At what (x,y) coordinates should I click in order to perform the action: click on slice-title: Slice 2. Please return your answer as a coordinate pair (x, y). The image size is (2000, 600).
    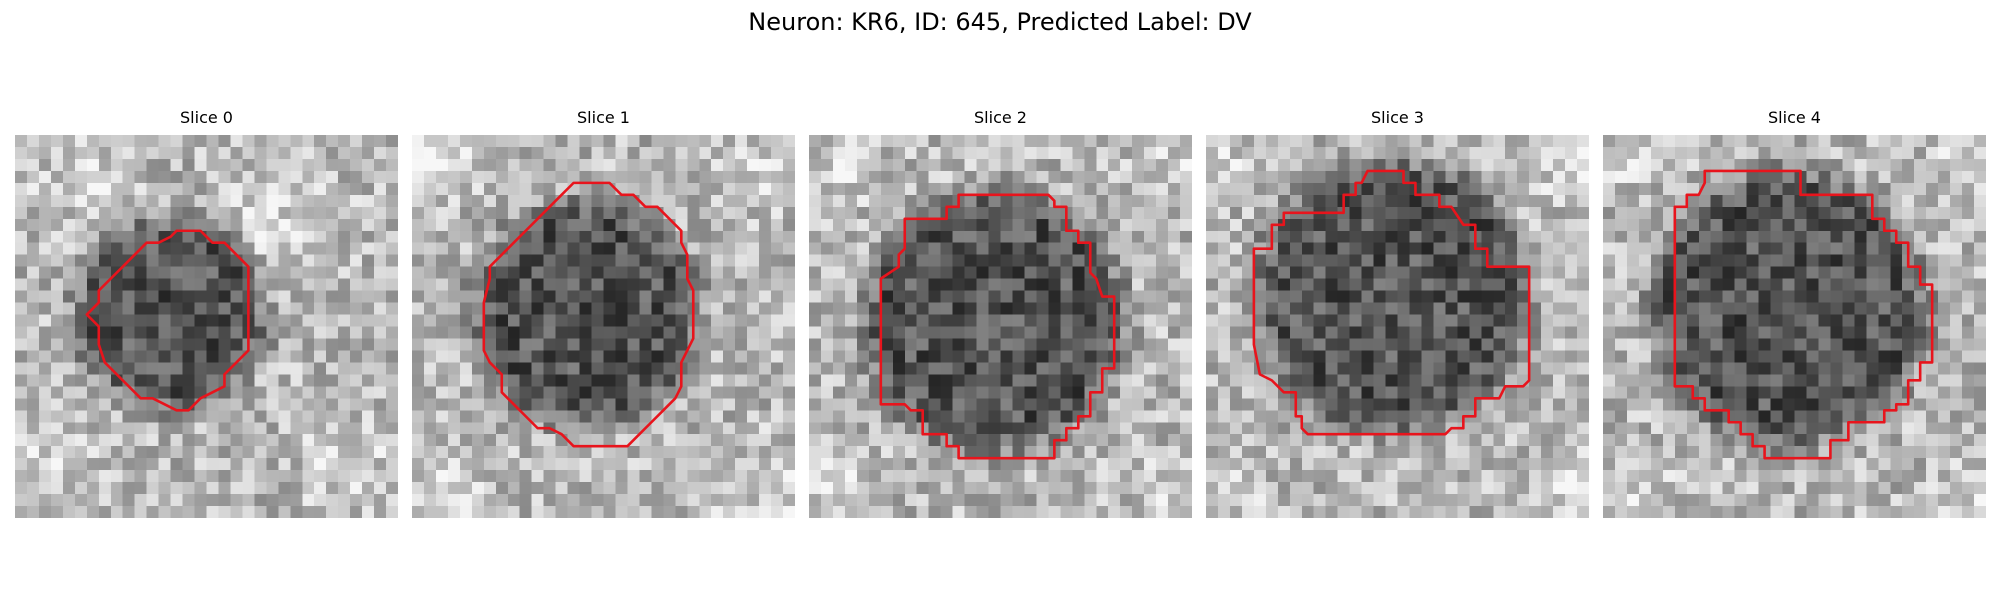
    Looking at the image, I should click on (1000, 117).